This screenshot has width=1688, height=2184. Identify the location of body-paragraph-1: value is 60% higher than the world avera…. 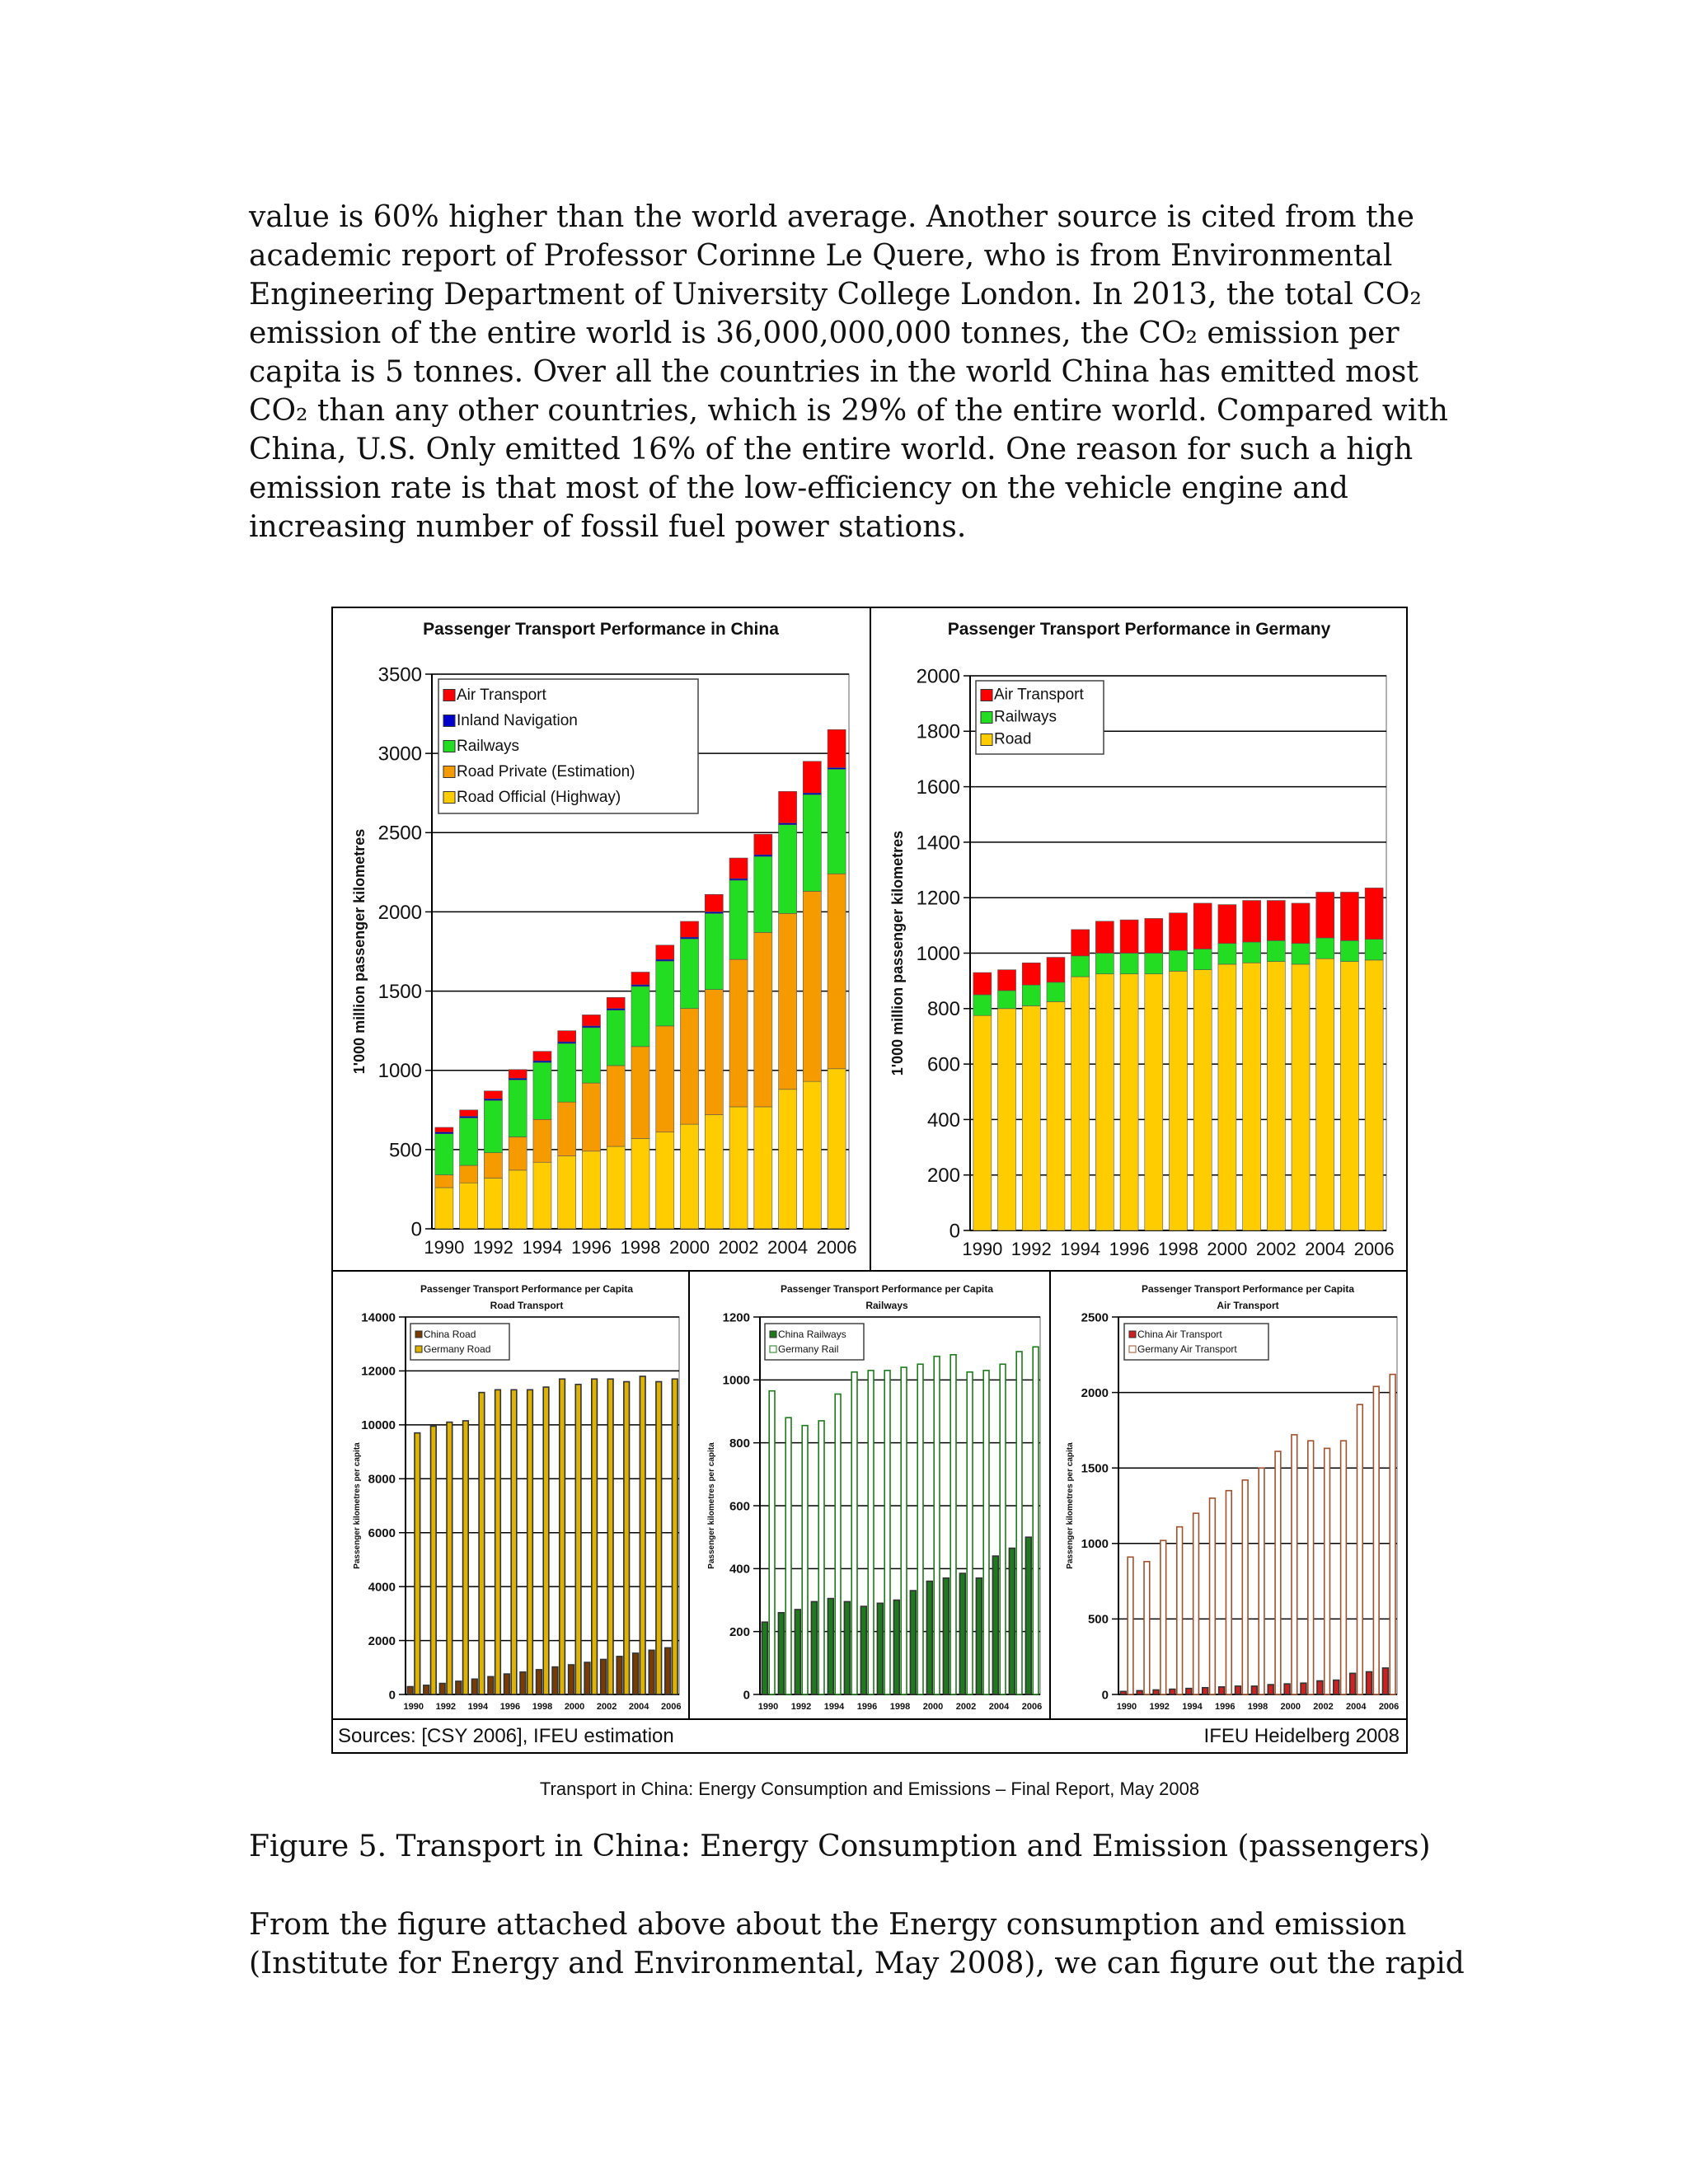
(849, 372).